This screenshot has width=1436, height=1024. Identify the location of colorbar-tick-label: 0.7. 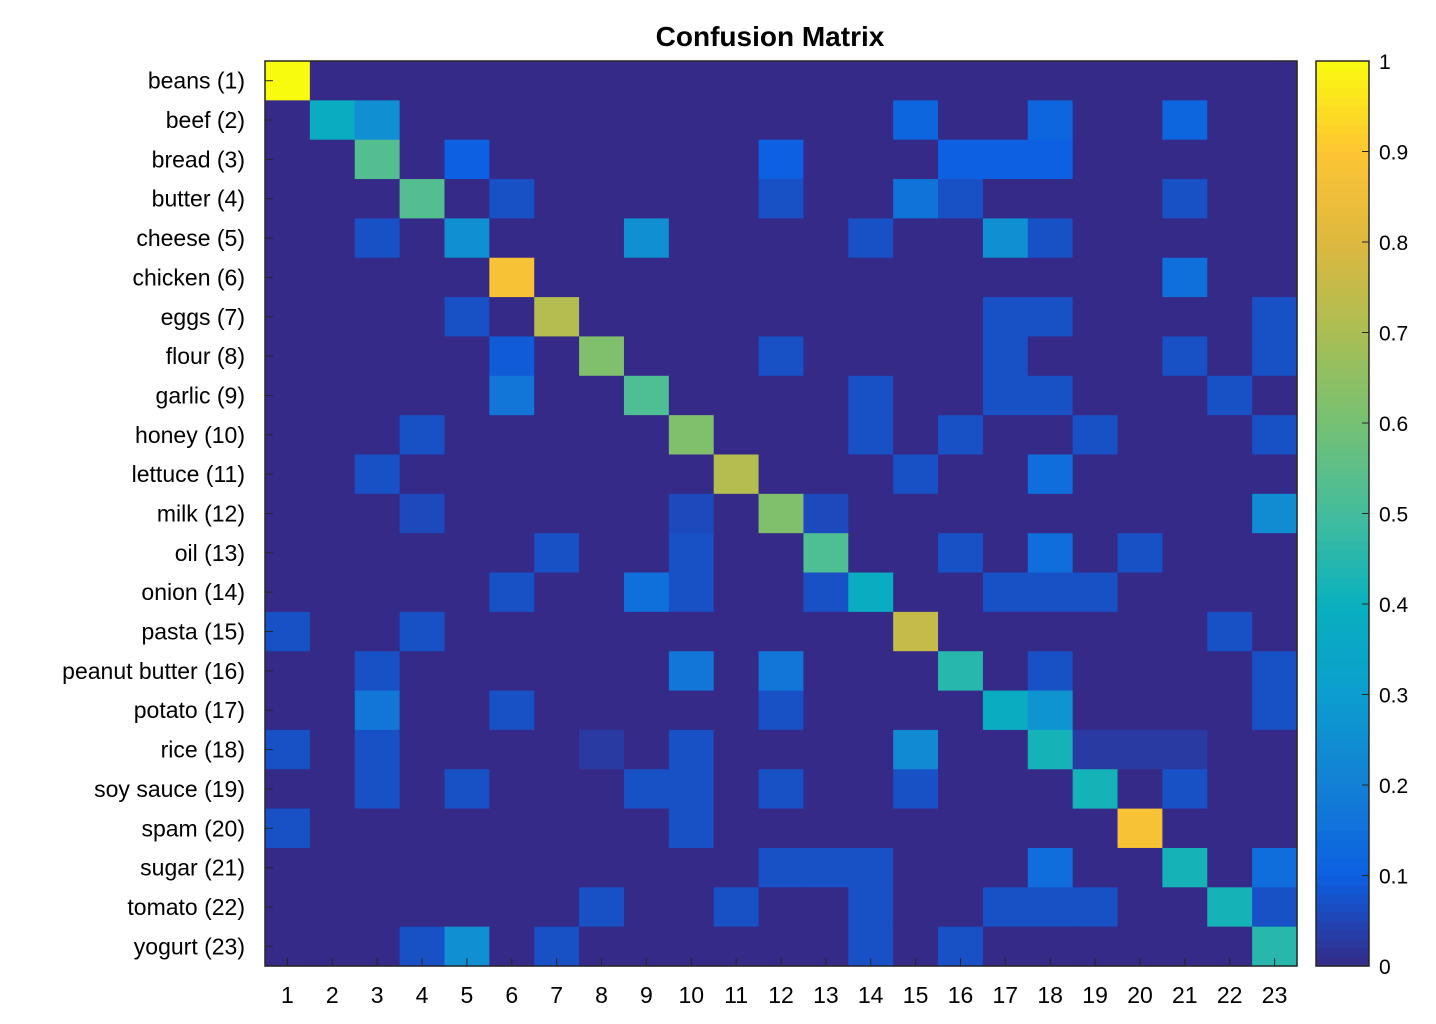
(1393, 334).